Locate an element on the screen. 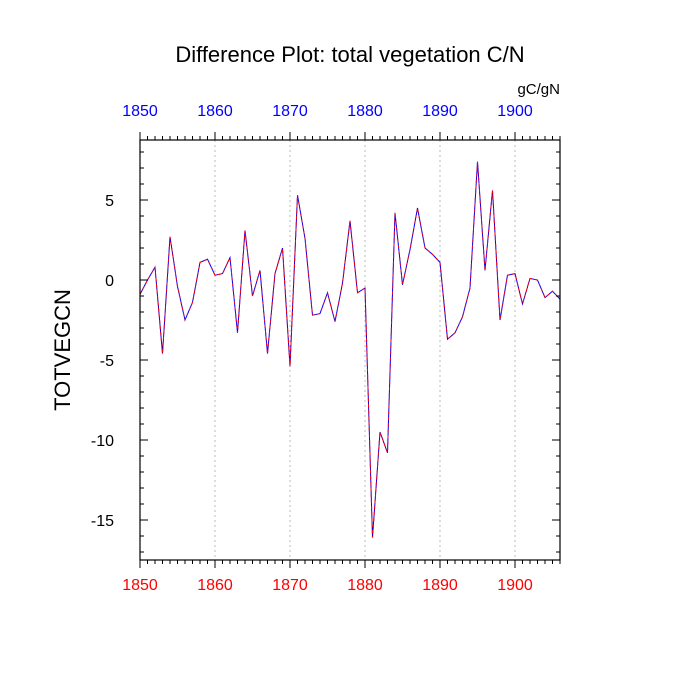 The image size is (700, 700). x-tick-label-top: 1900 is located at coordinates (515, 111).